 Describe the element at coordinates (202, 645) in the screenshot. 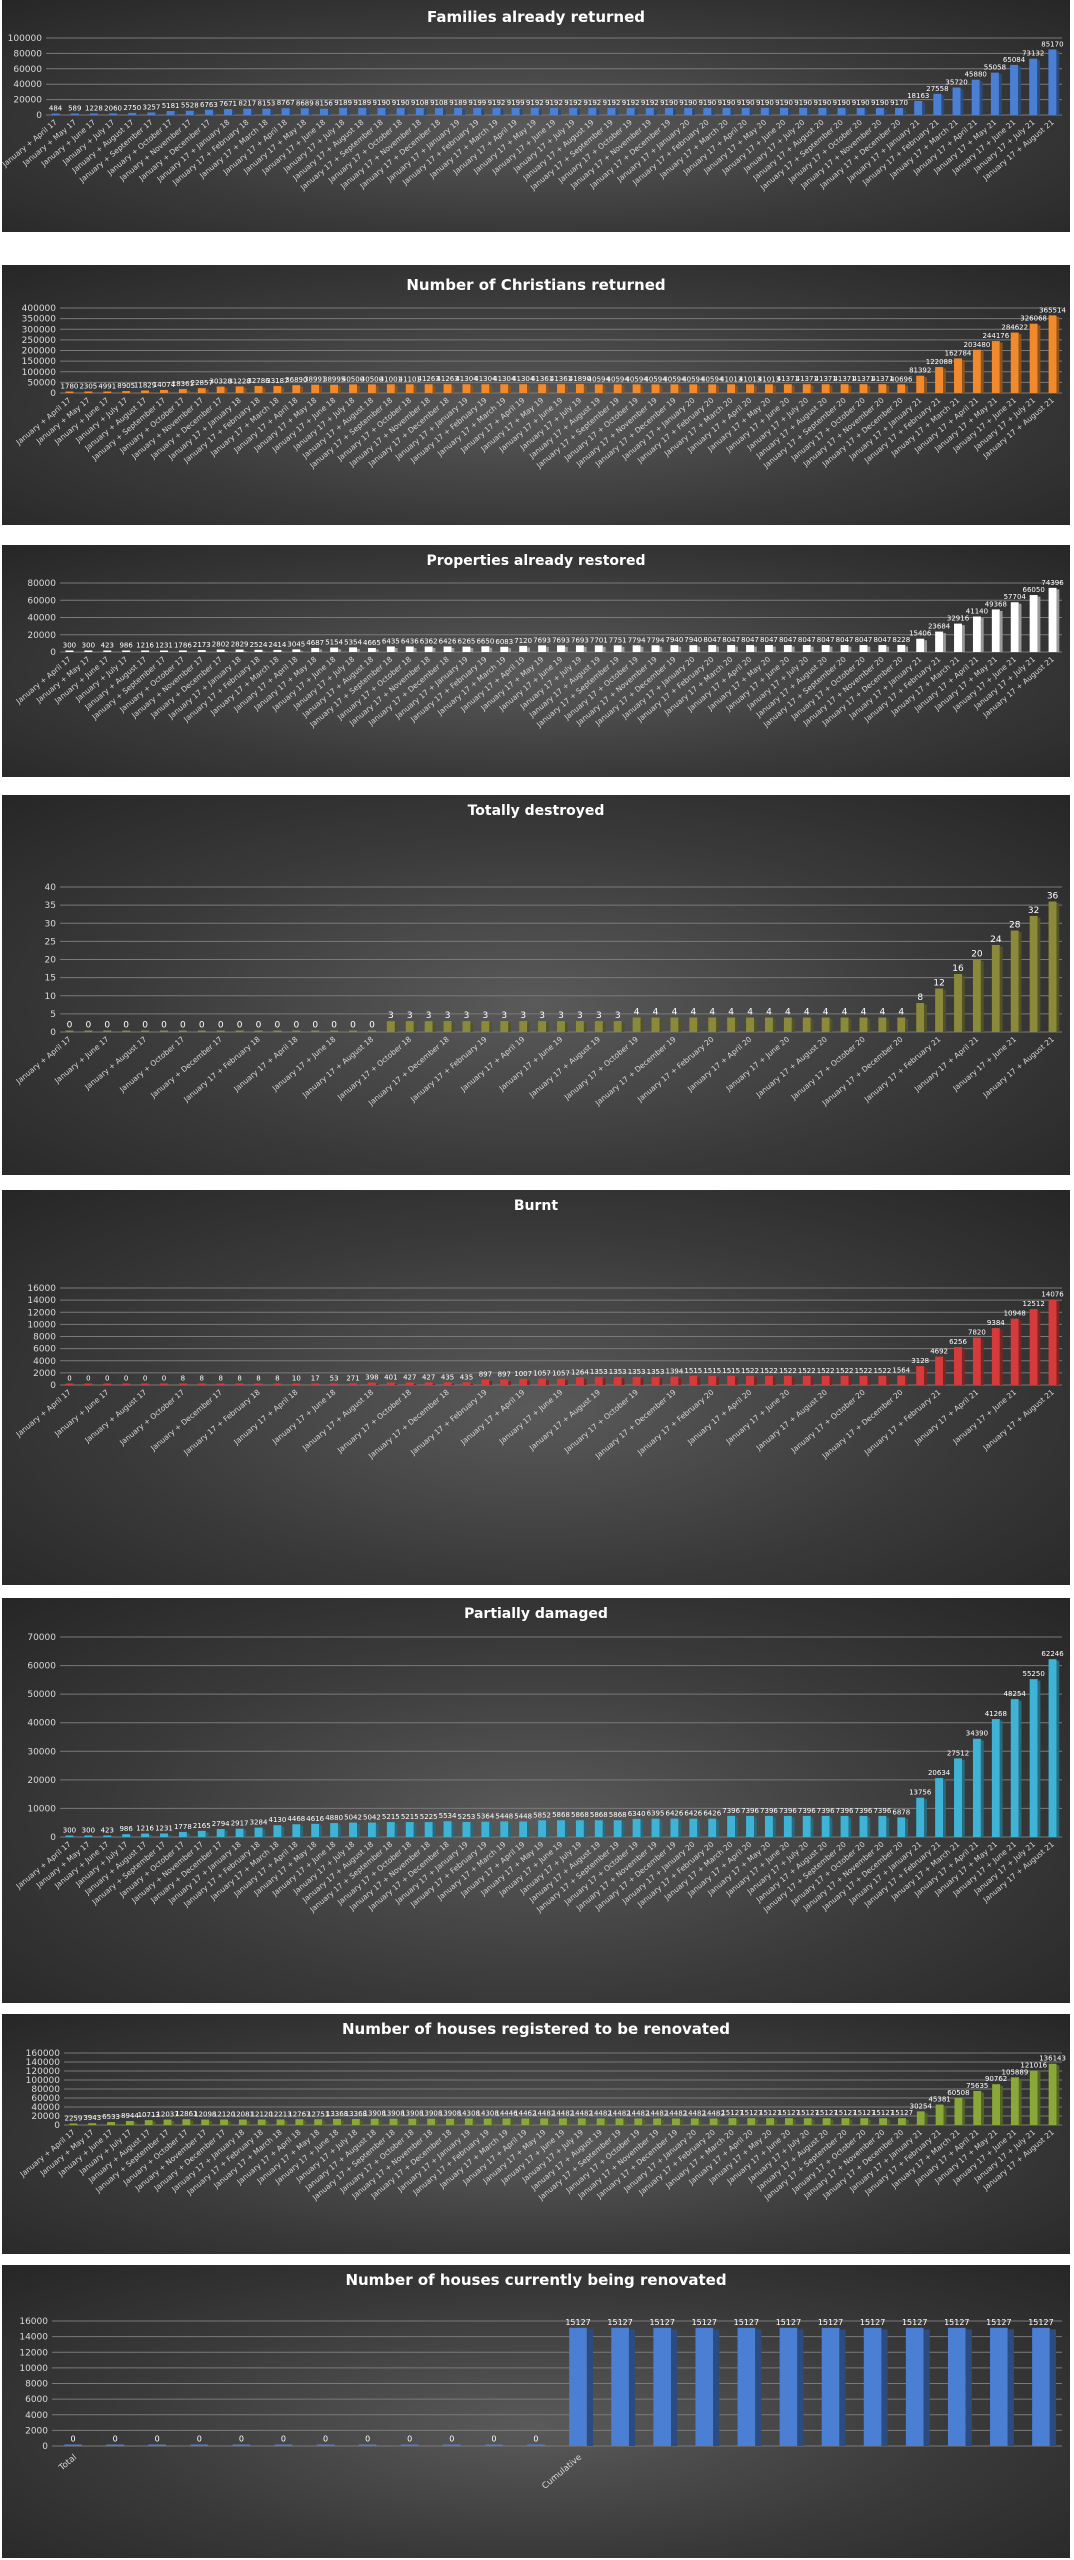

I see `data-label: 2173` at that location.